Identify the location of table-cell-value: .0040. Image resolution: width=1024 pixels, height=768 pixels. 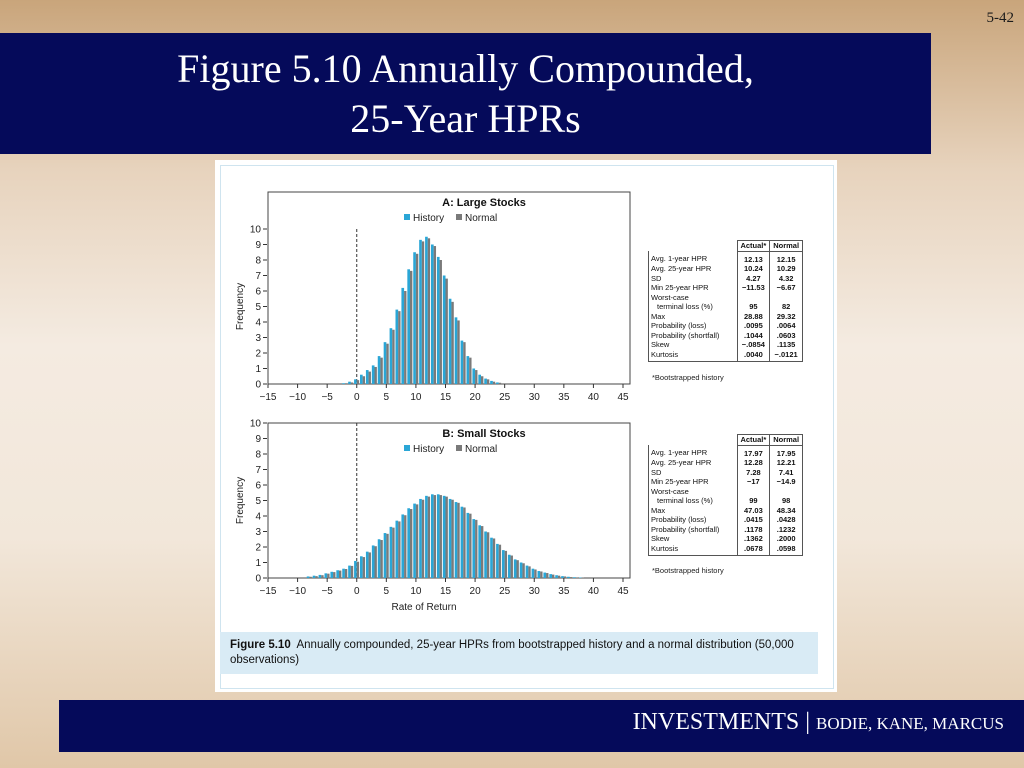
(753, 355).